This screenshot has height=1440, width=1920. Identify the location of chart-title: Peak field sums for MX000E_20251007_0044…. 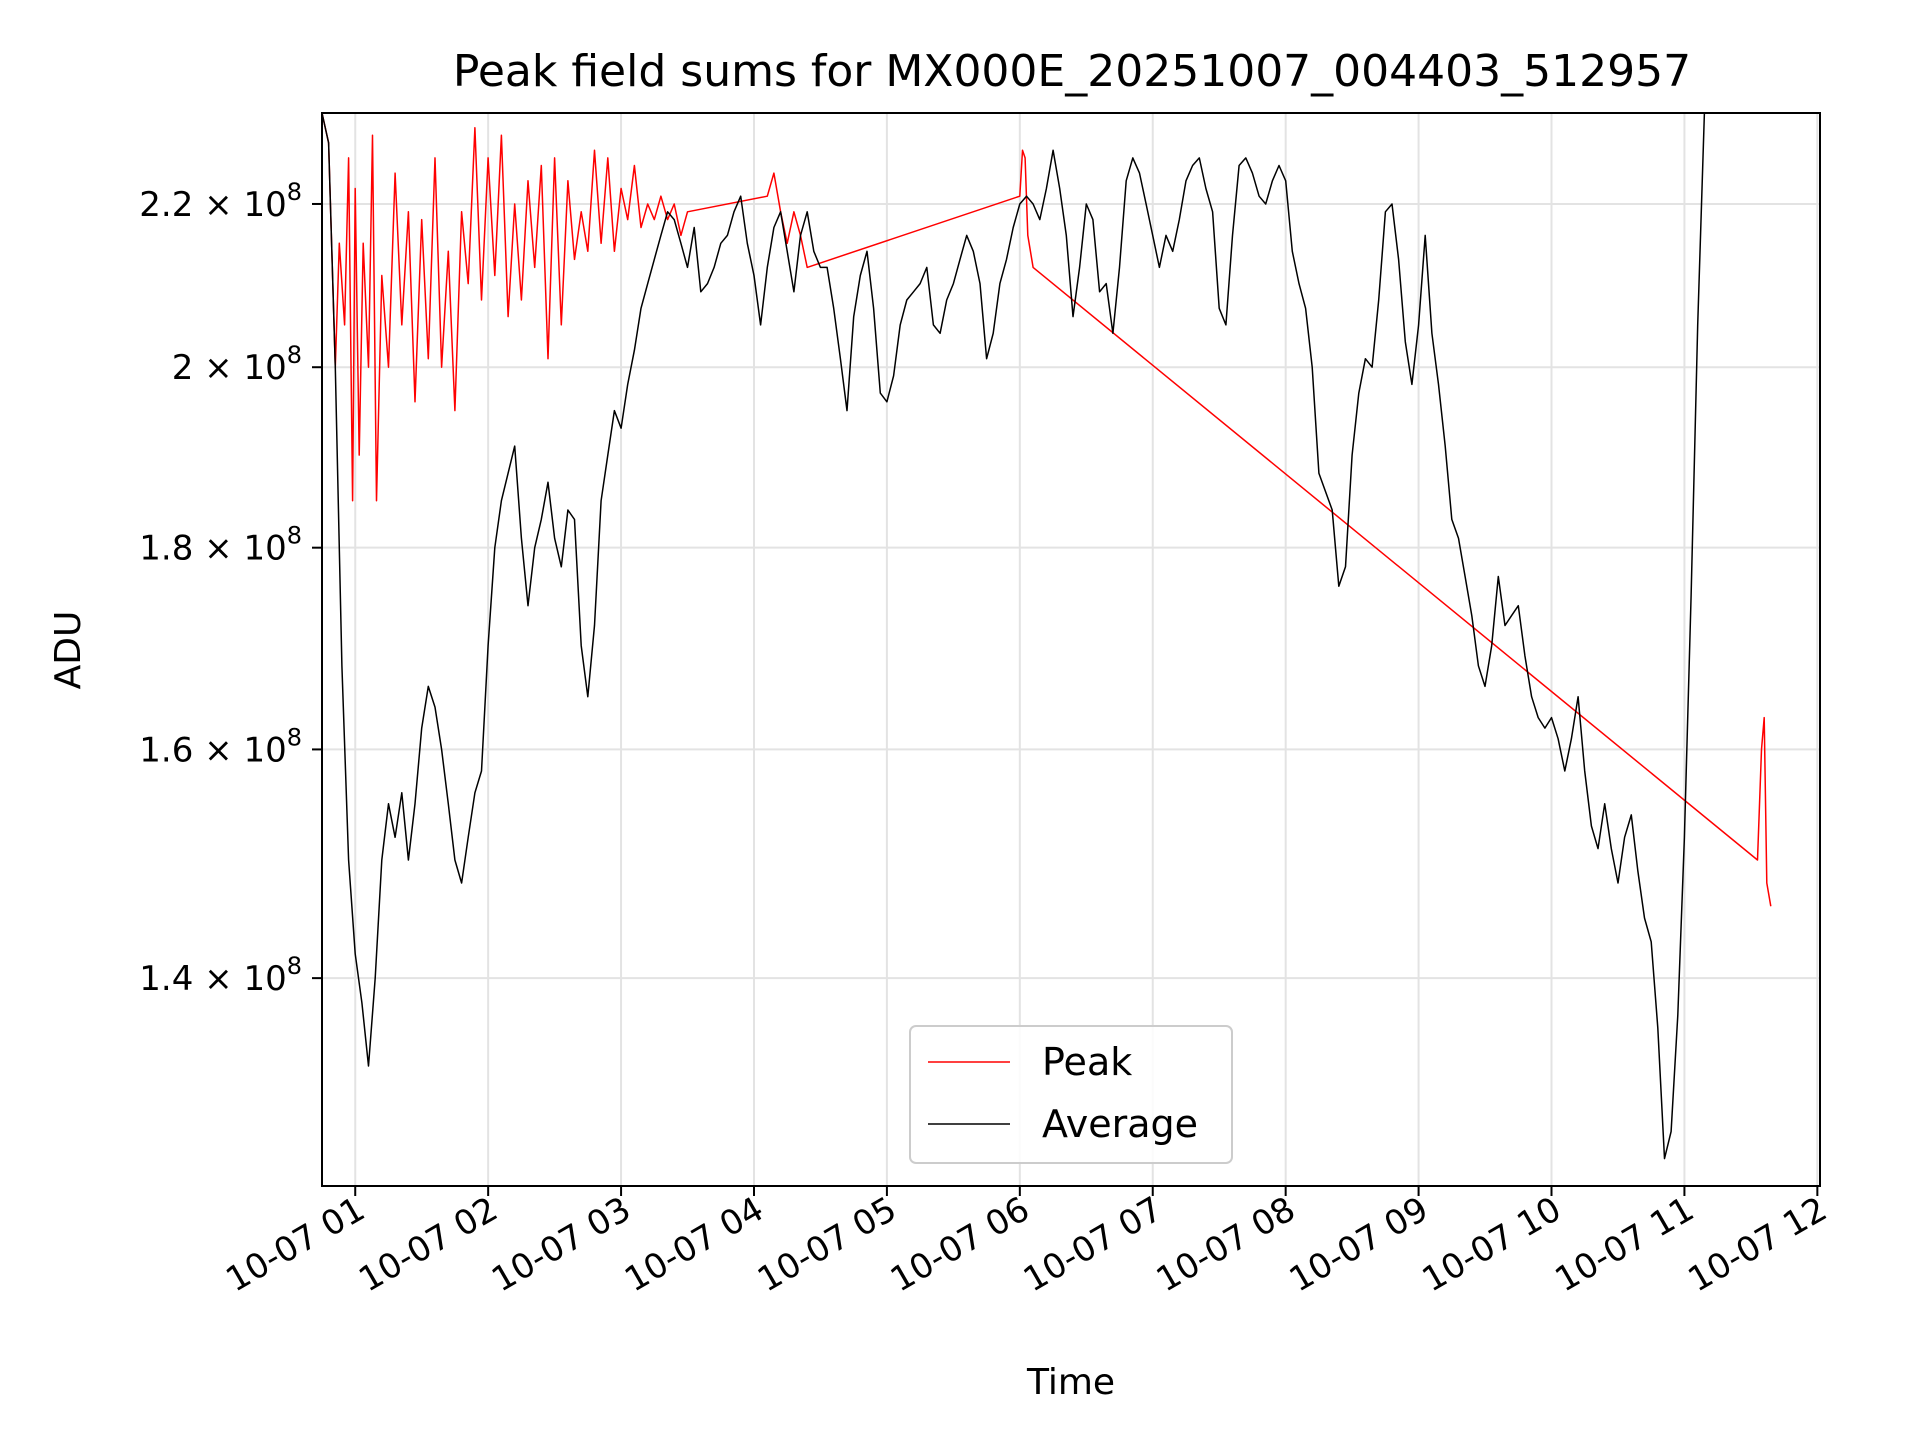
(1072, 71).